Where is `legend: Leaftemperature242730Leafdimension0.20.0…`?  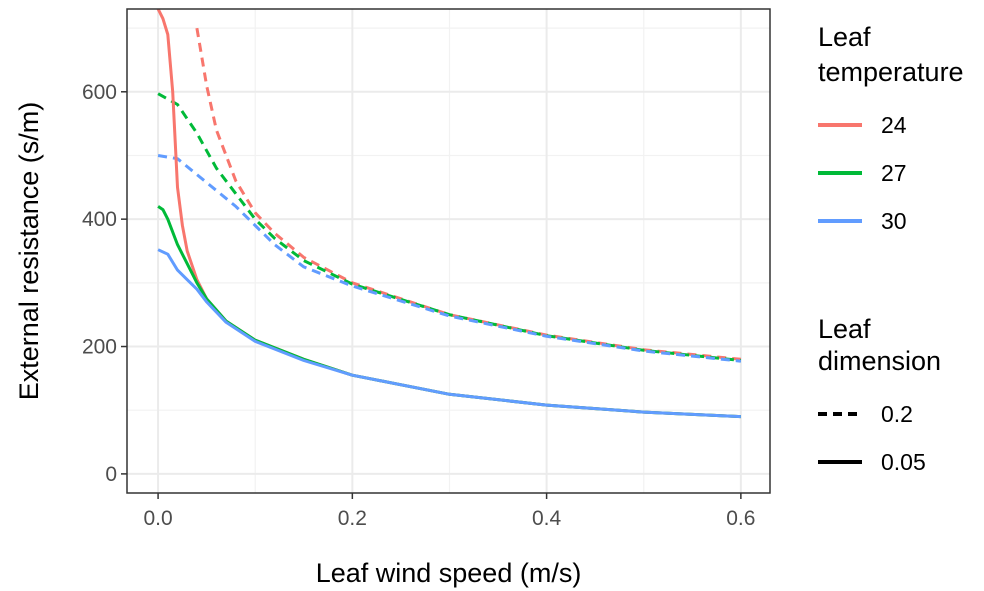 legend: Leaftemperature242730Leafdimension0.20.0… is located at coordinates (891, 248).